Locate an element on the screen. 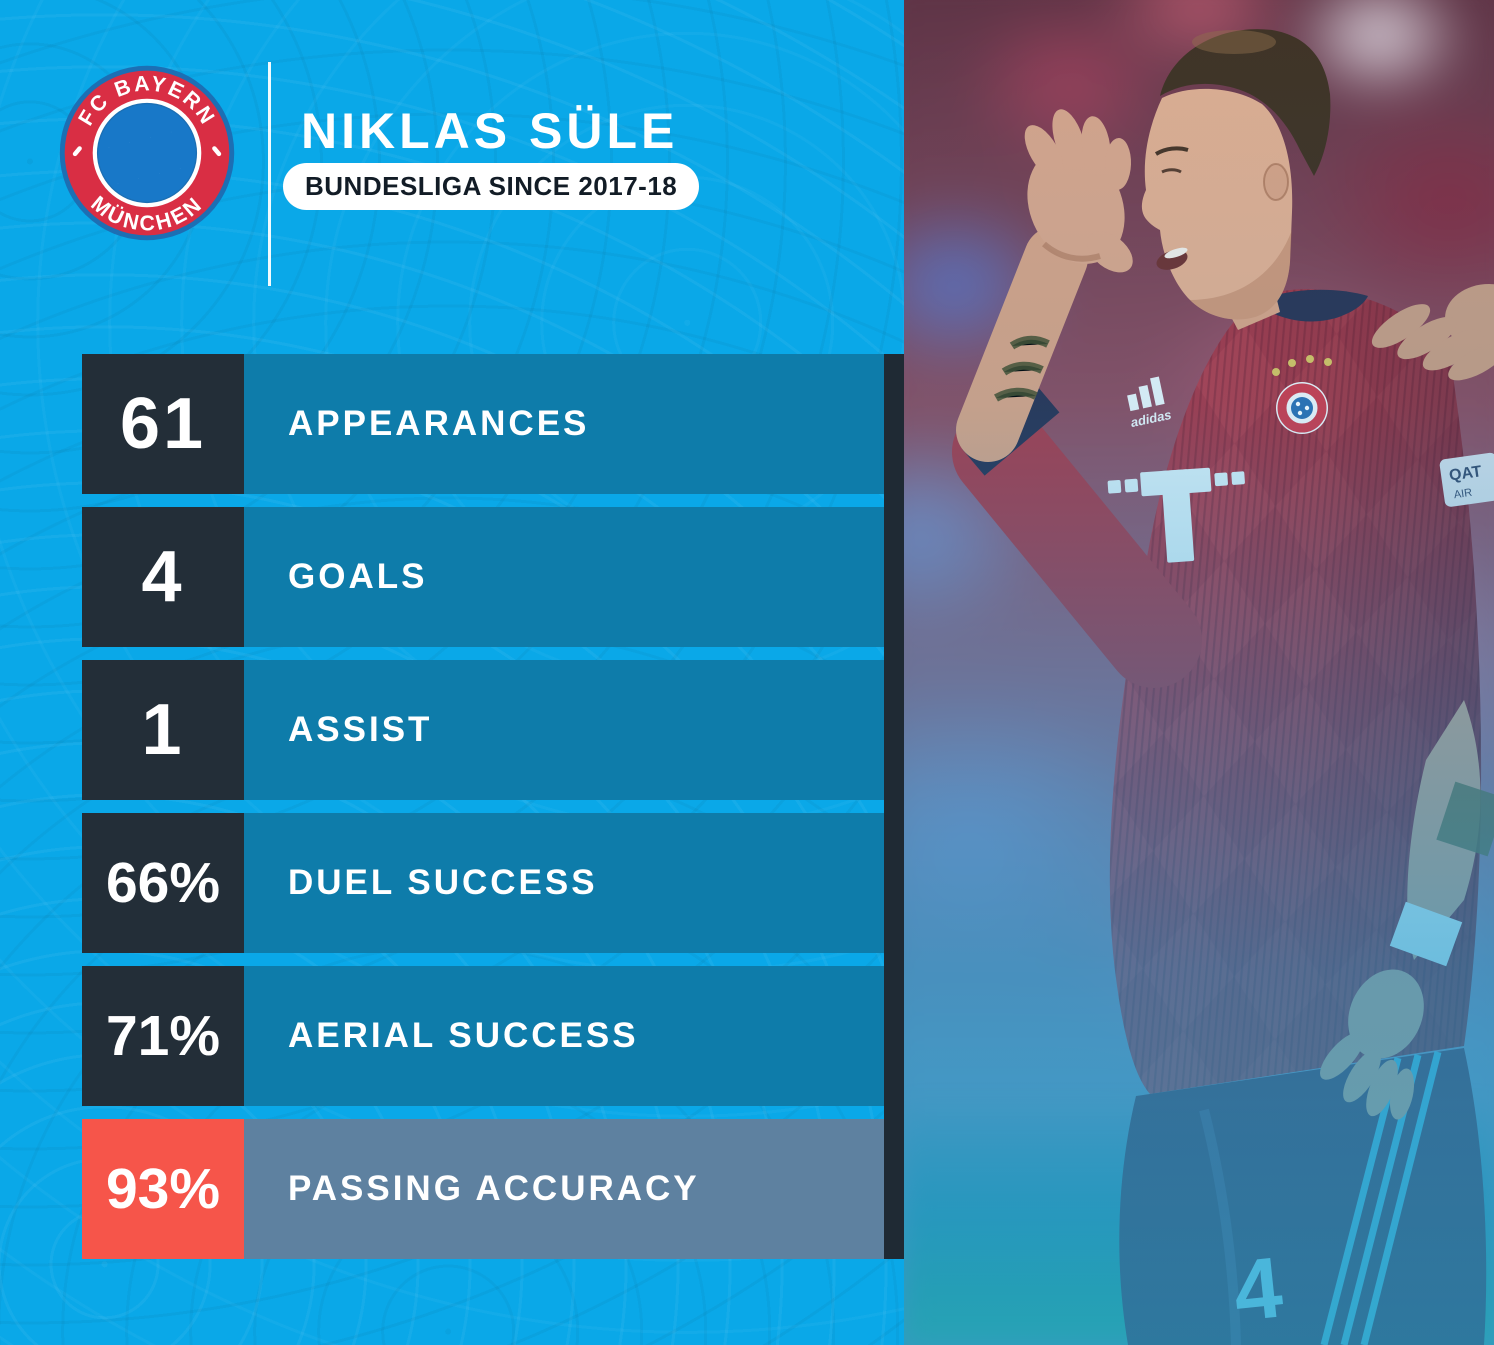 The image size is (1494, 1345). arm-tattoo-band is located at coordinates (1465, 819).